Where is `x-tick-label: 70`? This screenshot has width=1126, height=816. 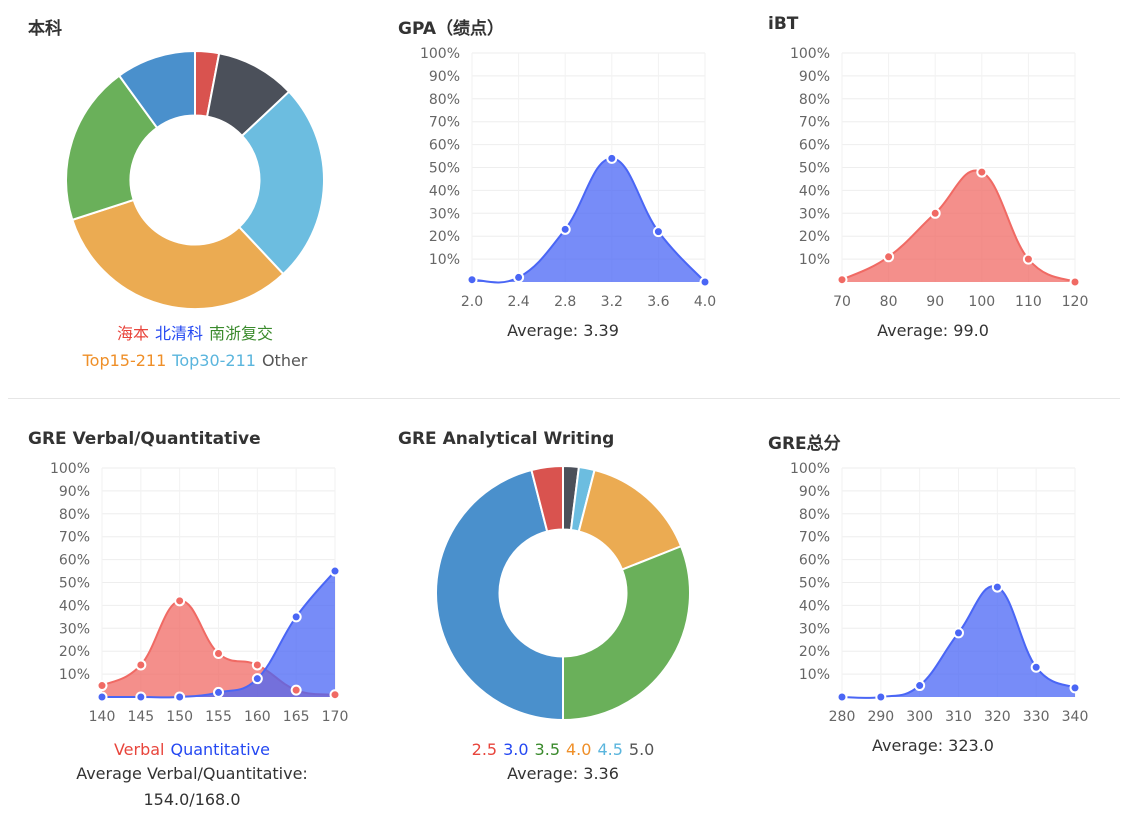
x-tick-label: 70 is located at coordinates (842, 302).